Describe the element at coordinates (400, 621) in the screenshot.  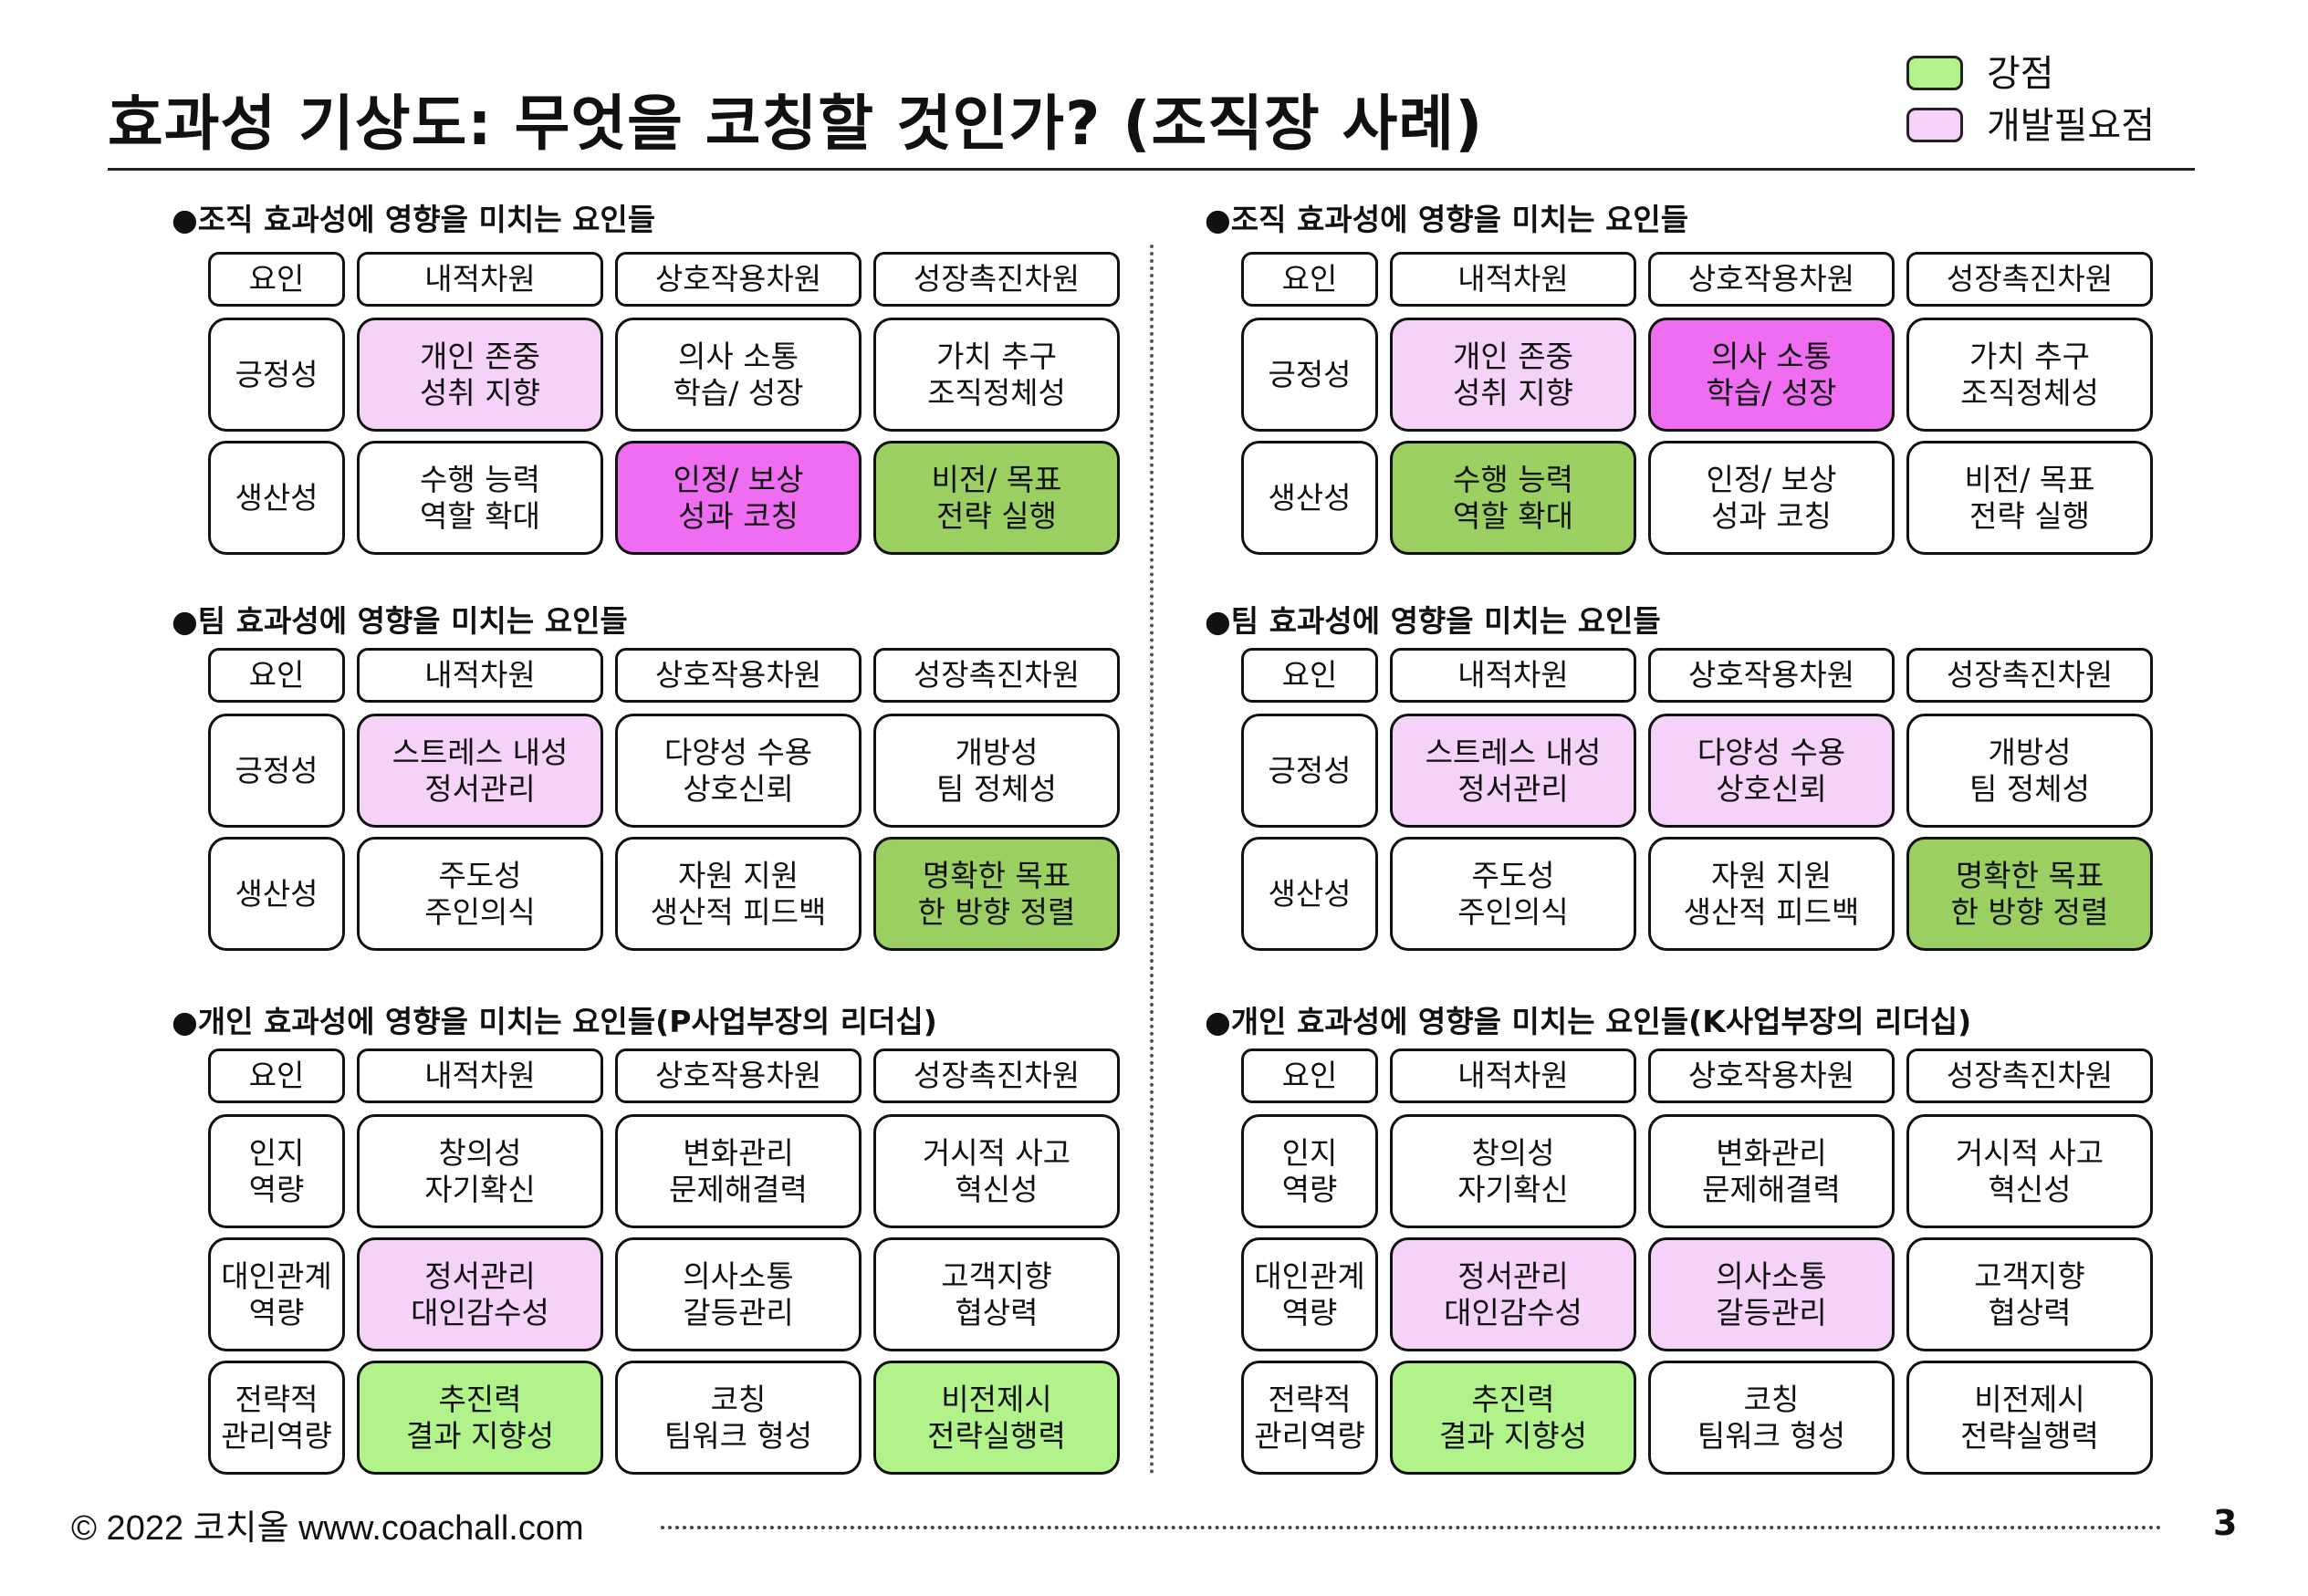
I see `left-team-section-title: ●팀 효과성에 영향을 미치는 요인들` at that location.